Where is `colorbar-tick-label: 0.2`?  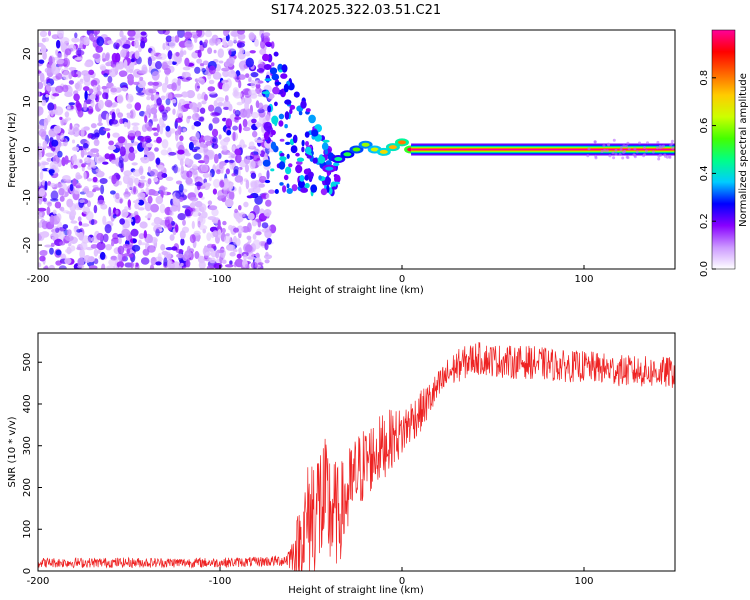 colorbar-tick-label: 0.2 is located at coordinates (704, 221).